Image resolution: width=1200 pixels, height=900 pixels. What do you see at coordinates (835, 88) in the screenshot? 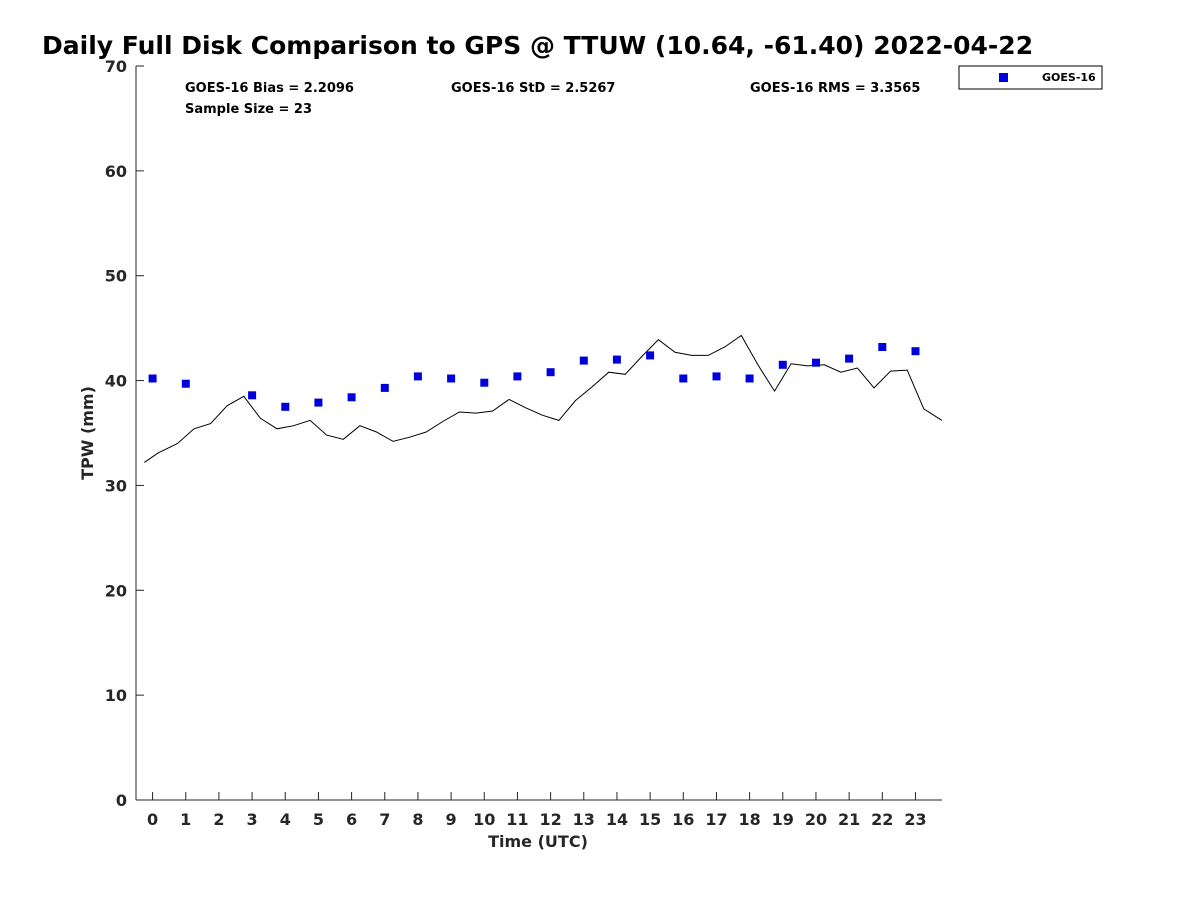
I see `rms-stat: GOES-16 RMS = 3.3565` at bounding box center [835, 88].